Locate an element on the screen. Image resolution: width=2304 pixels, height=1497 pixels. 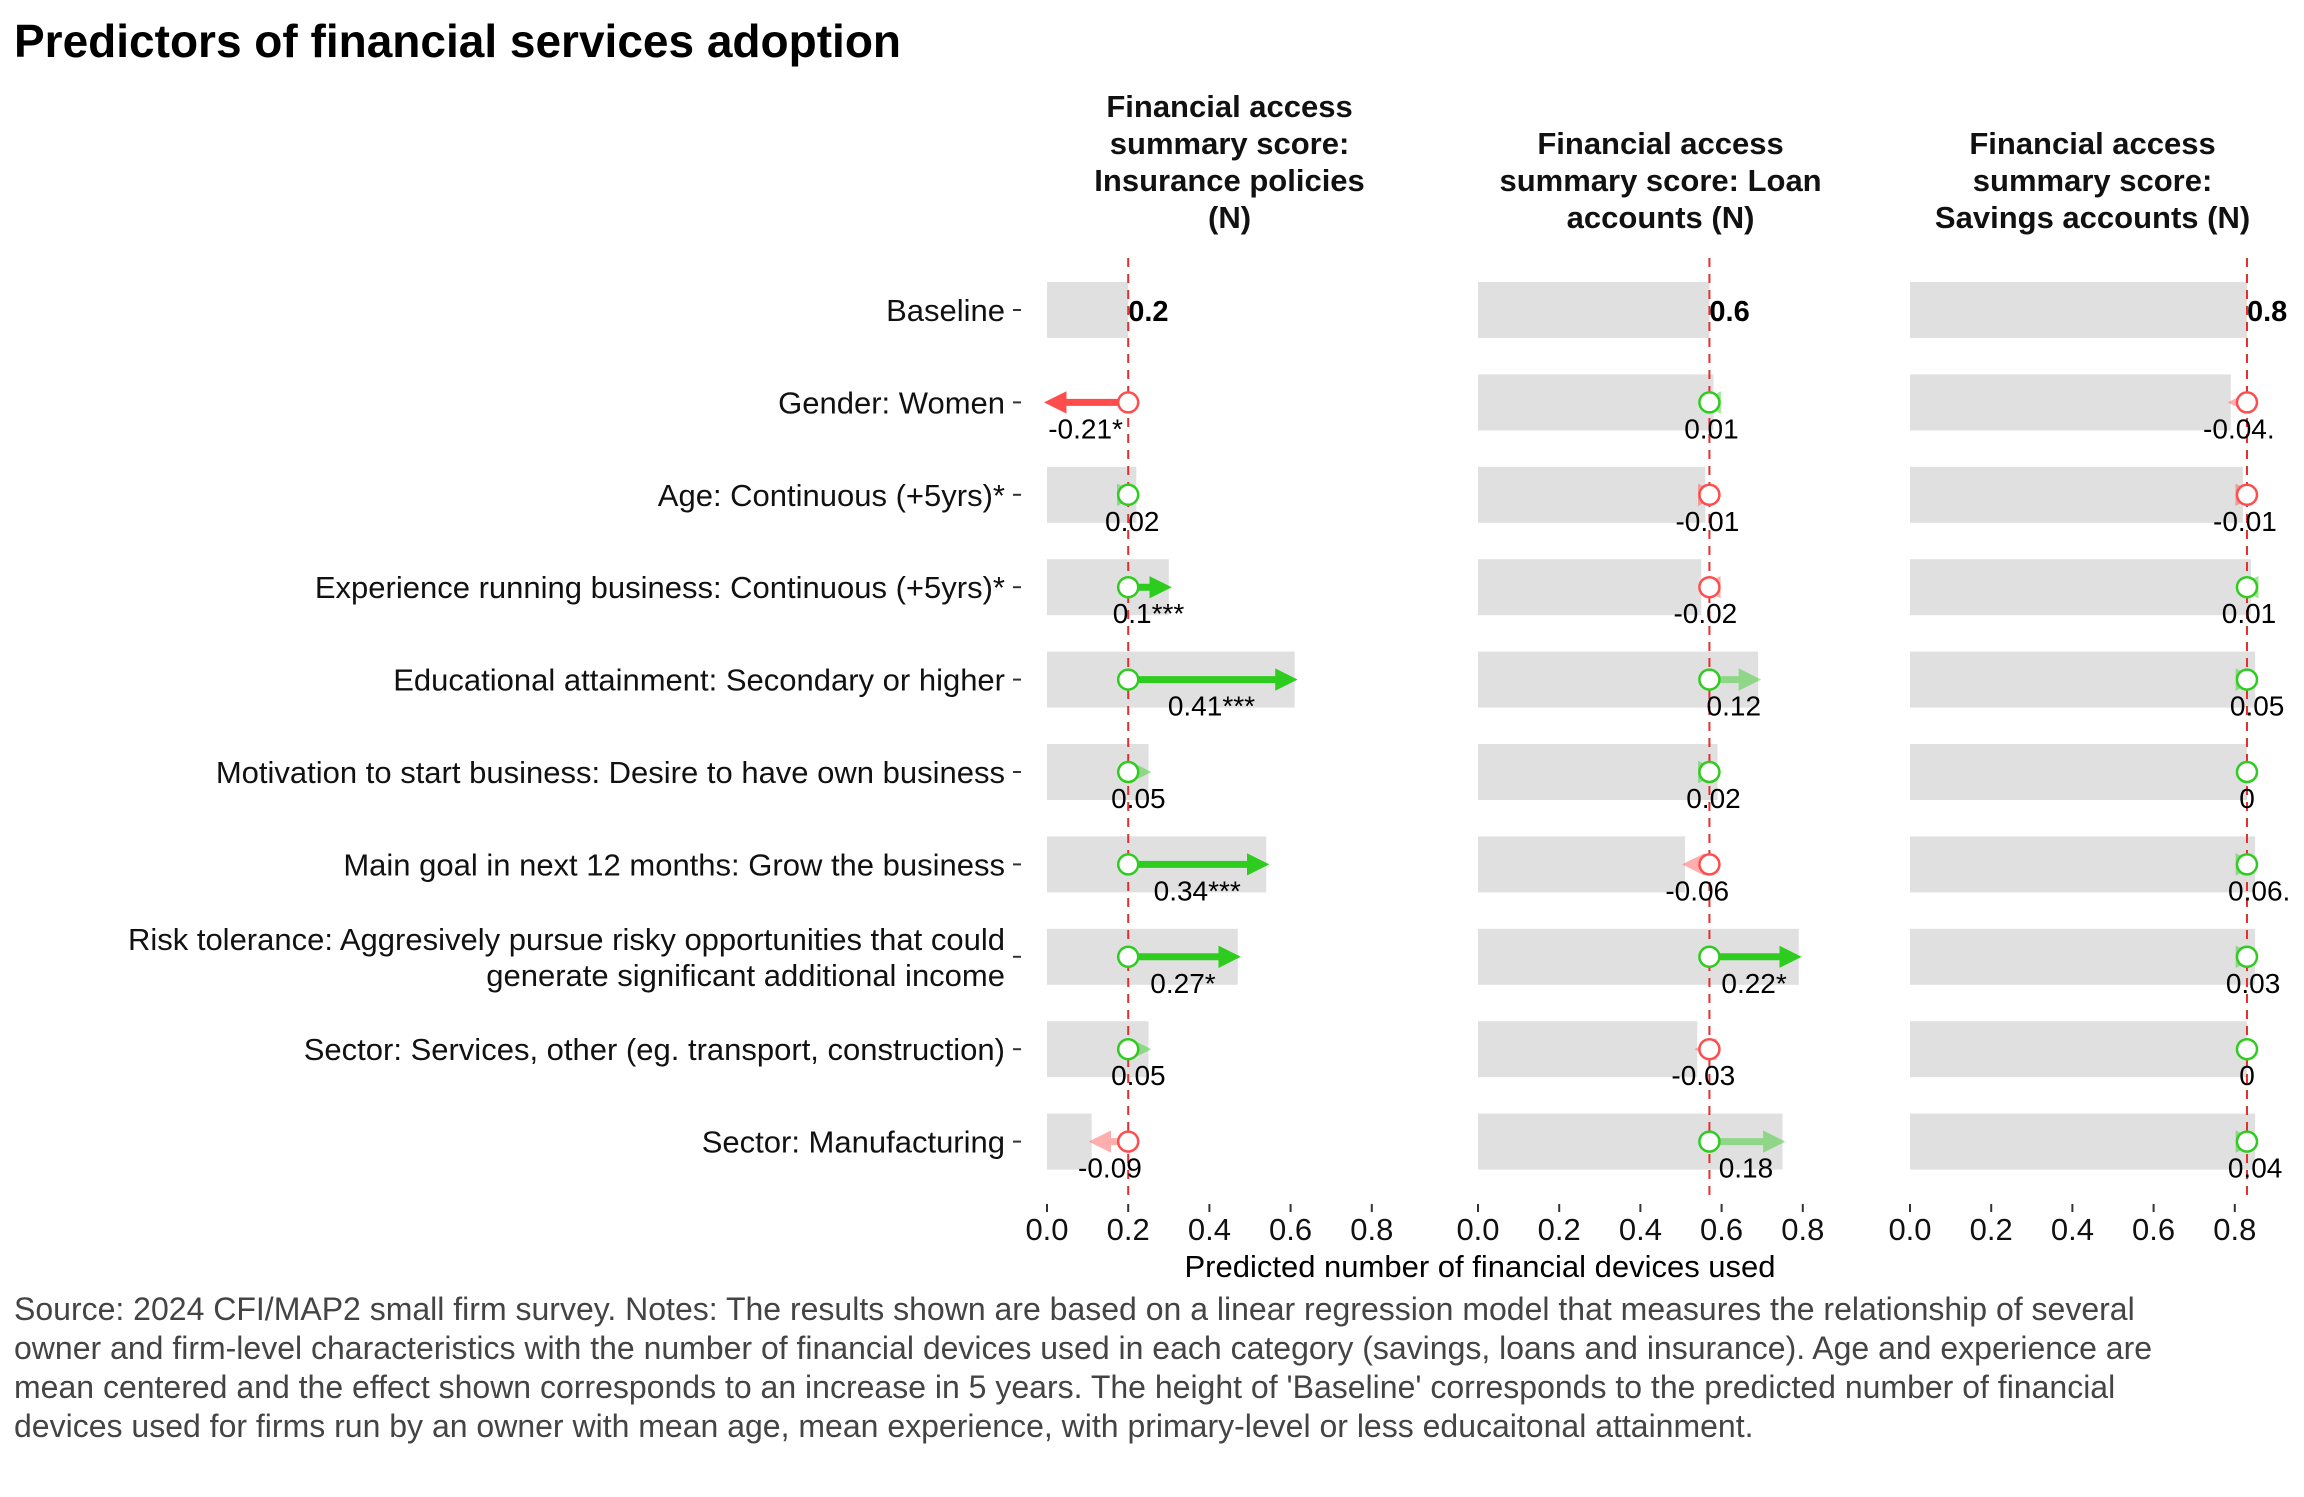
effect-value-label: 0.34*** is located at coordinates (1197, 890).